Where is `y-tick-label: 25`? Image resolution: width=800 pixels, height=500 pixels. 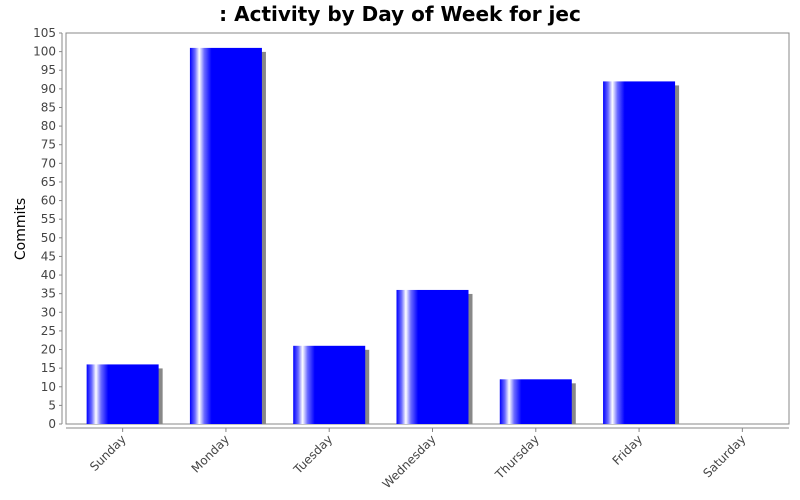 y-tick-label: 25 is located at coordinates (48, 331).